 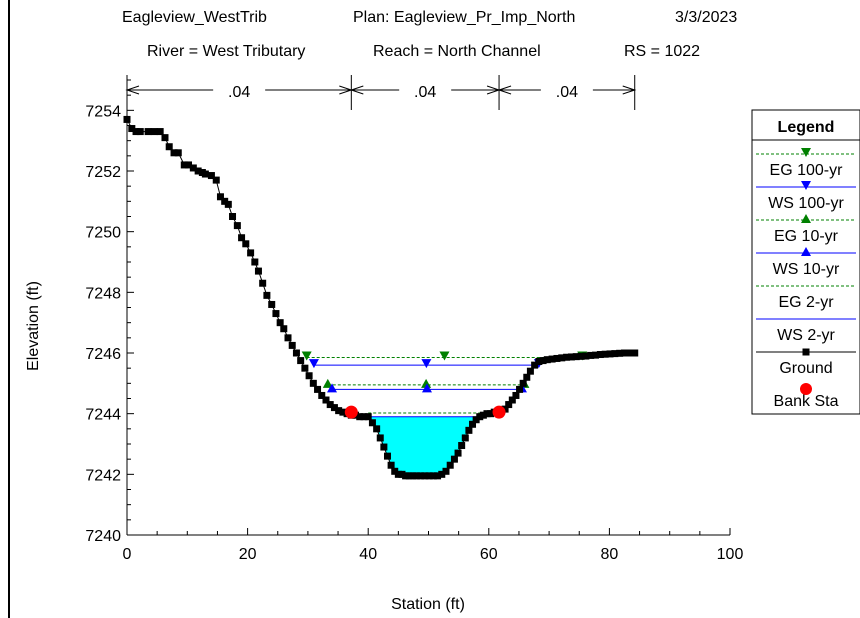 I want to click on legend-entry: EG 100-yr, so click(x=806, y=163).